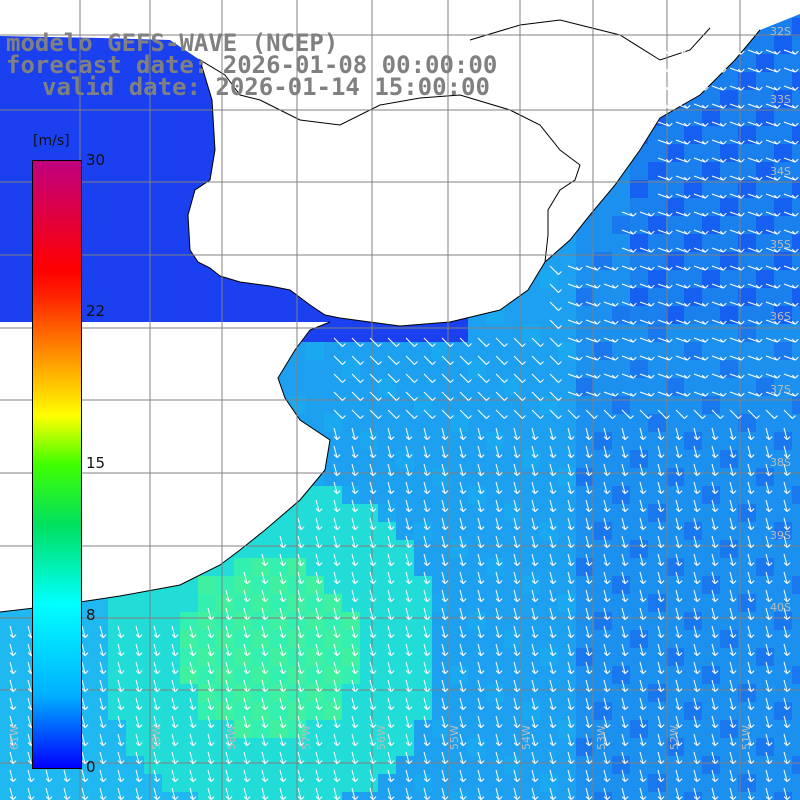 This screenshot has width=800, height=800. What do you see at coordinates (674, 737) in the screenshot?
I see `longitude-label: 52W` at bounding box center [674, 737].